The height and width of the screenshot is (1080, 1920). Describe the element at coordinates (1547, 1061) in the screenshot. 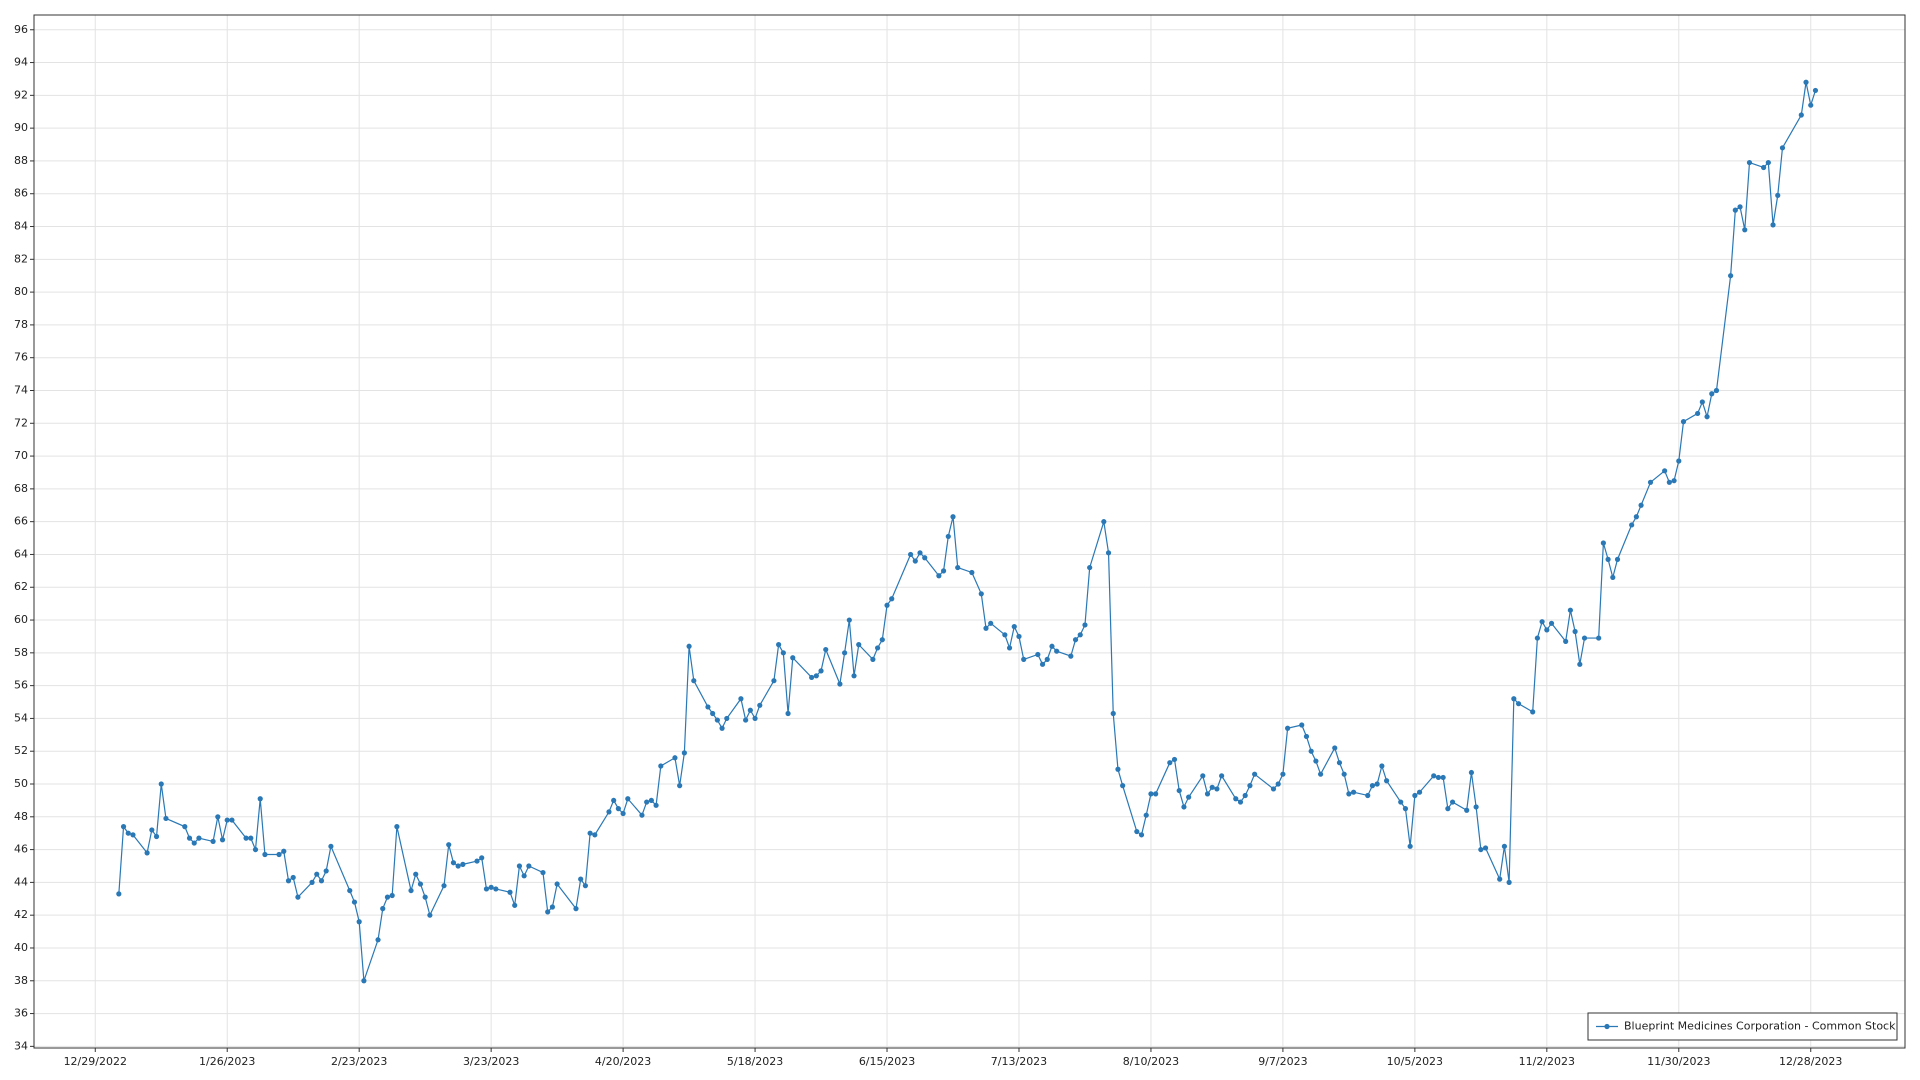

I see `x-tick-label: 11/2/2023` at that location.